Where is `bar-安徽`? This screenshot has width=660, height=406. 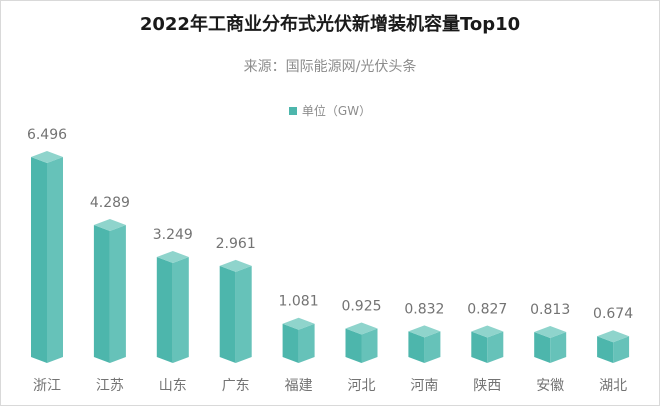
bar-安徽 is located at coordinates (550, 344).